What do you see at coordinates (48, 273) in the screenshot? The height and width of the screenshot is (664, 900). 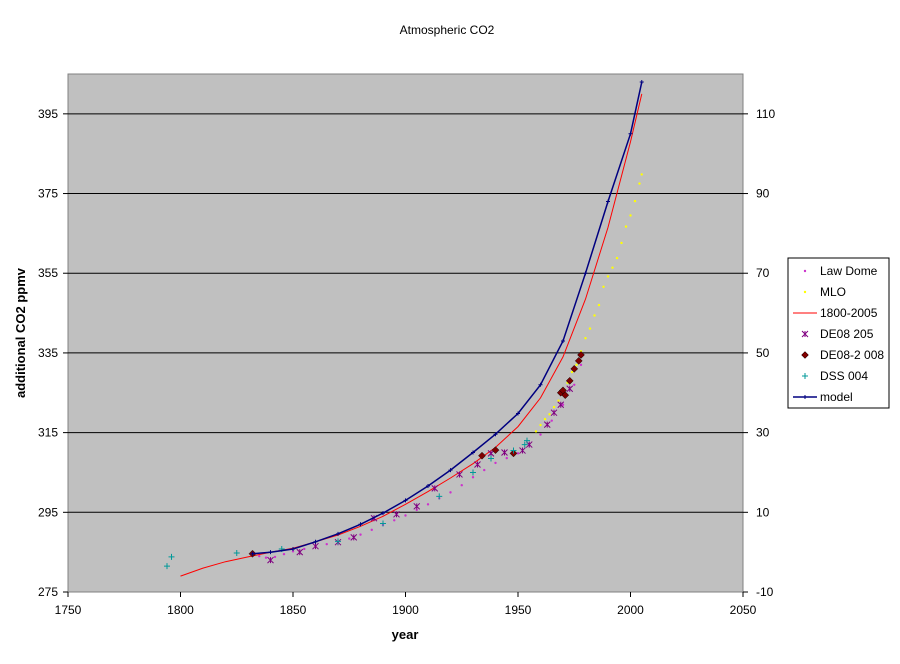 I see `y-tick-label: 355` at bounding box center [48, 273].